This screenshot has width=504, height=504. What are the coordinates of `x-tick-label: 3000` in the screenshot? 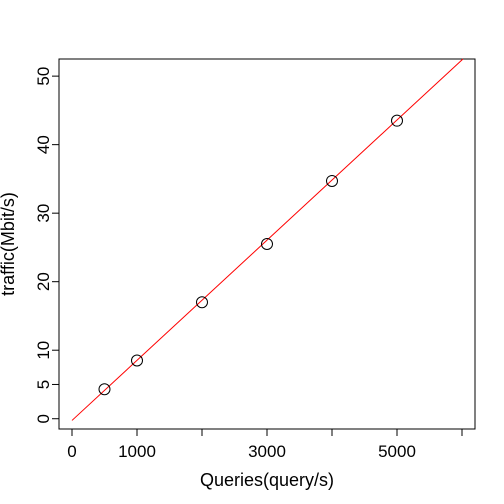 It's located at (267, 451).